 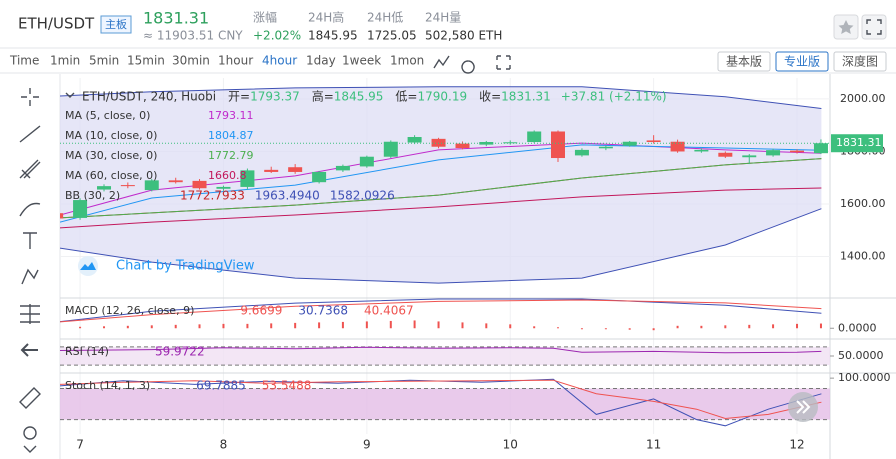 I want to click on last-price-label: 1831.31, so click(x=859, y=142).